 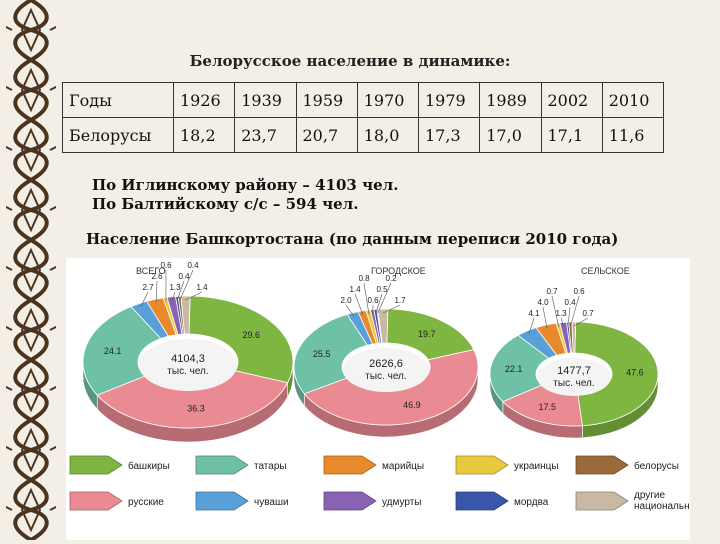 I want to click on slice-label: 0.5, so click(x=382, y=289).